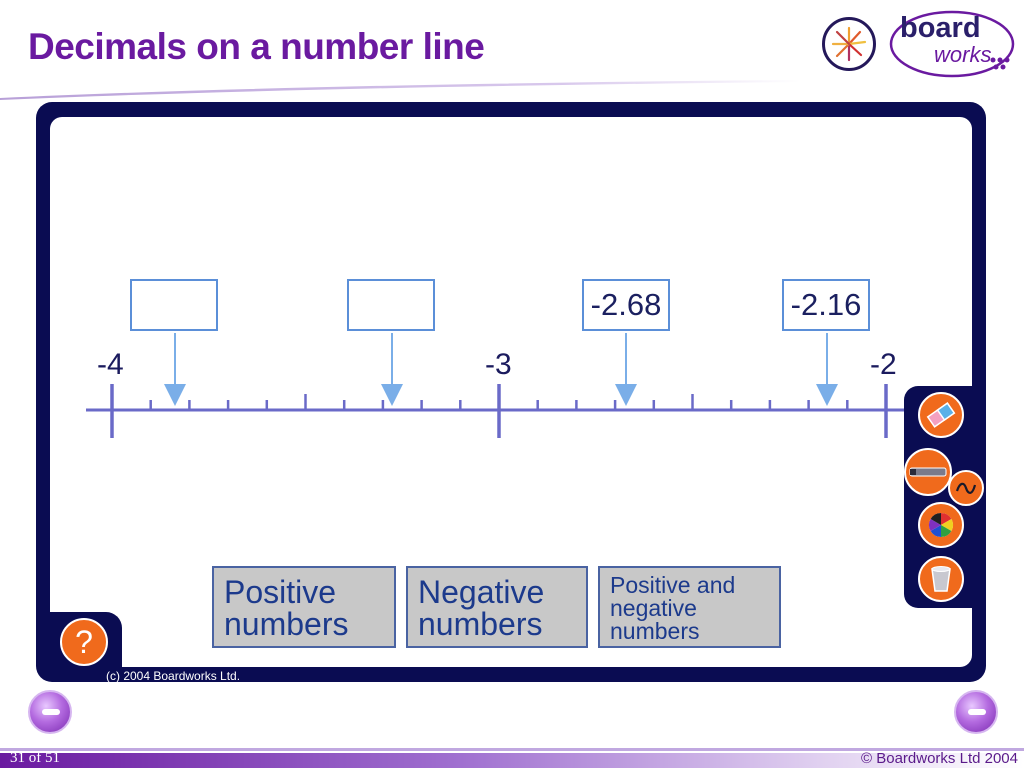 The height and width of the screenshot is (768, 1024). What do you see at coordinates (849, 44) in the screenshot?
I see `boardworks-sun-logo` at bounding box center [849, 44].